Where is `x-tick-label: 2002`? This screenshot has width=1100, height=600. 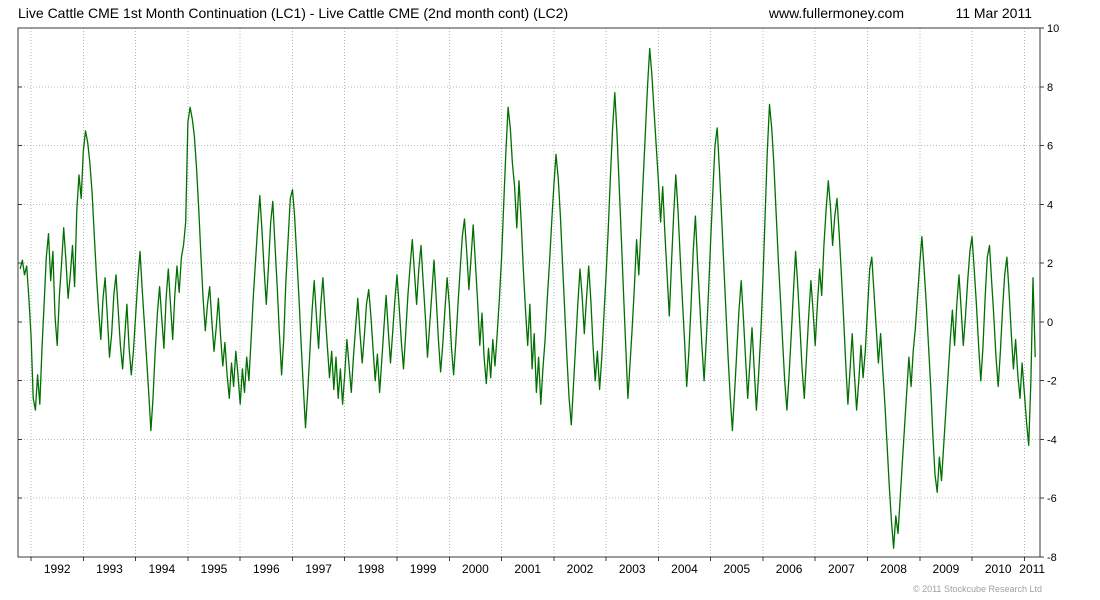 x-tick-label: 2002 is located at coordinates (580, 569).